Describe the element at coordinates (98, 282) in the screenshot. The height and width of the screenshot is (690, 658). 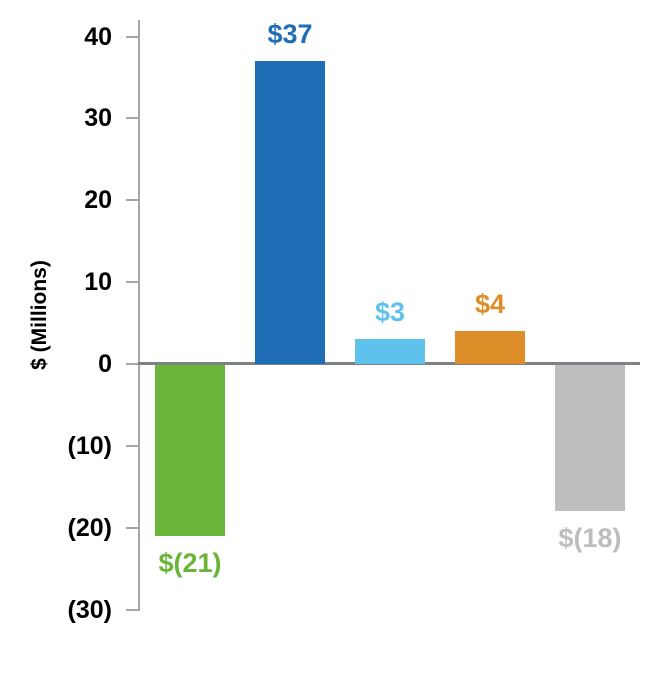
I see `y-axis-tick-label: 10` at that location.